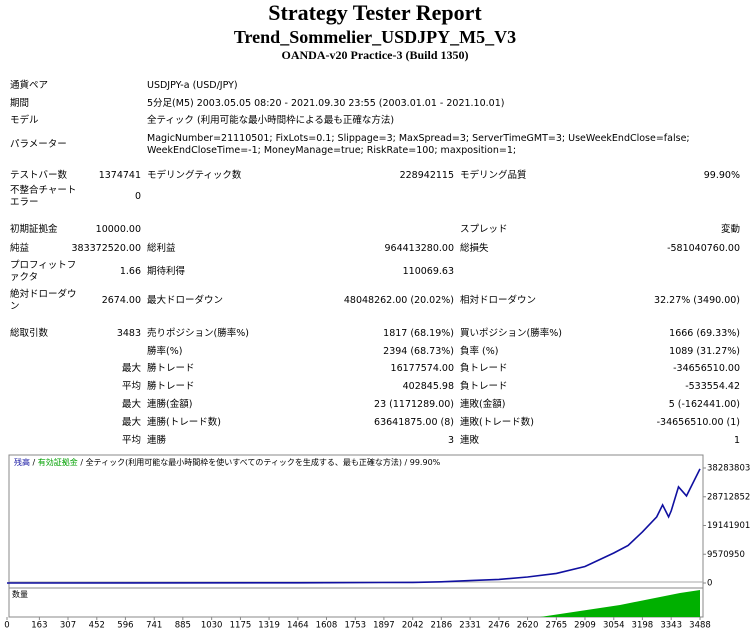 The image size is (750, 632). What do you see at coordinates (441, 626) in the screenshot?
I see `x-tick-label: 2186` at bounding box center [441, 626].